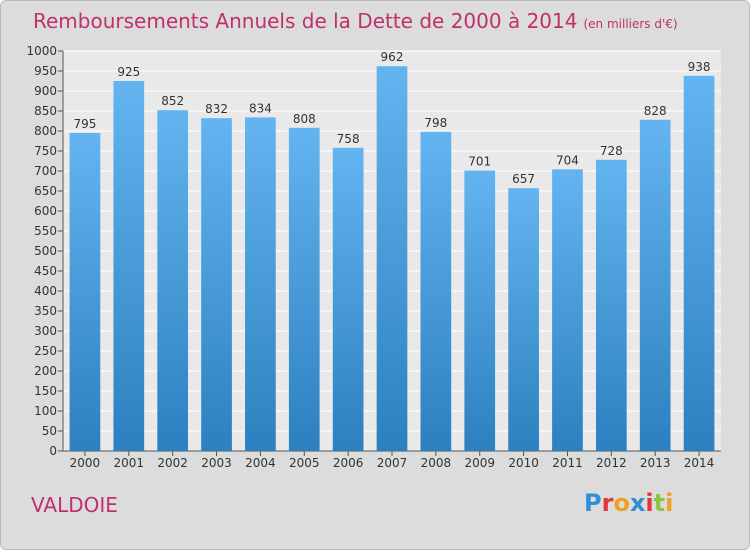 This screenshot has width=750, height=550. I want to click on y-tick-label: 600, so click(45, 211).